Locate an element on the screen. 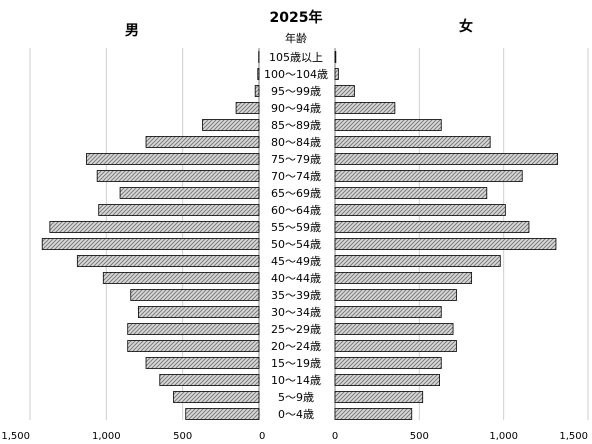 The height and width of the screenshot is (444, 592). age-label-19: 10～14歳 is located at coordinates (296, 380).